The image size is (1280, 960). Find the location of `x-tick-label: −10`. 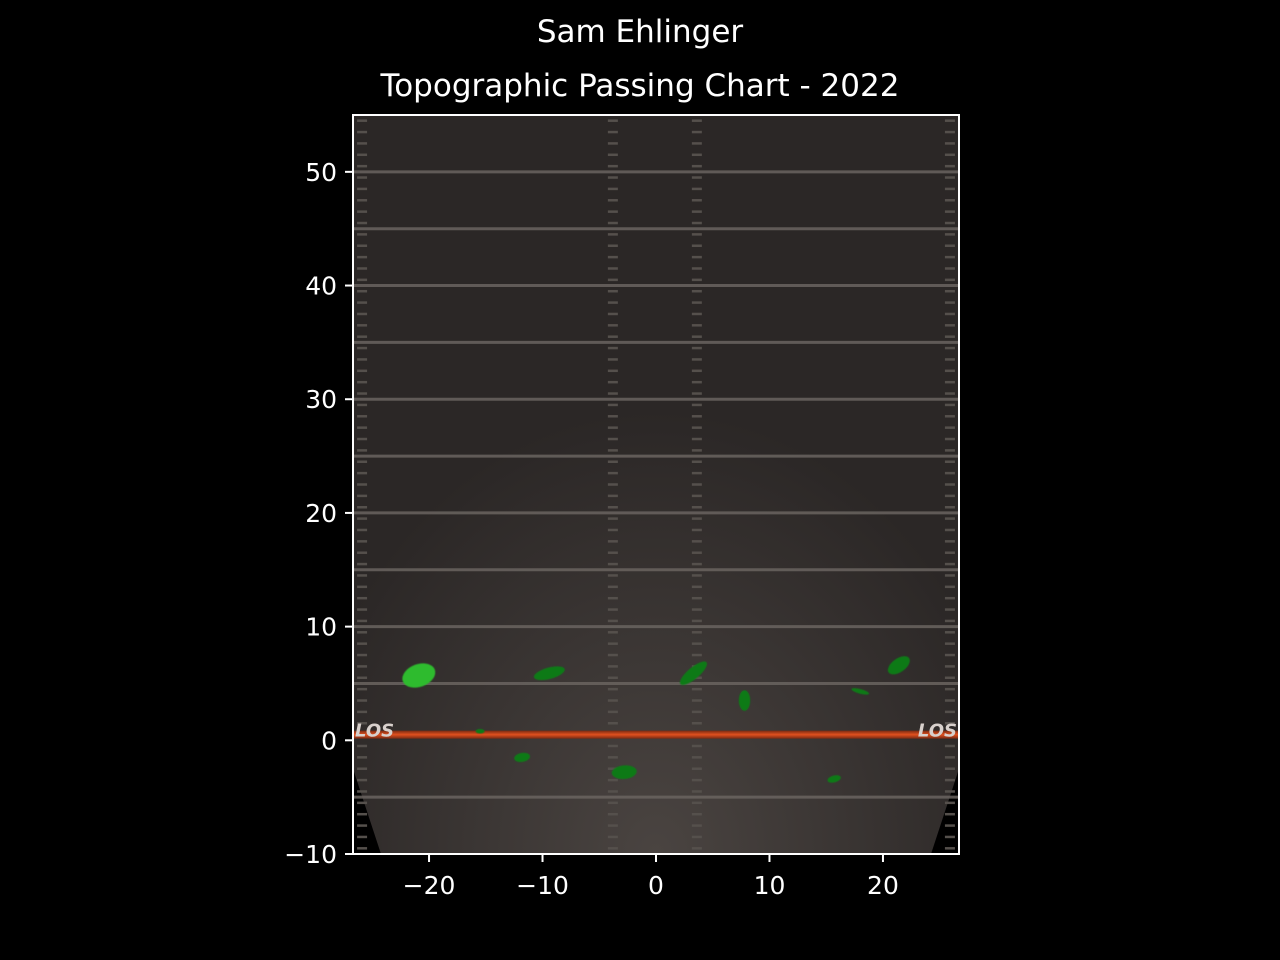

x-tick-label: −10 is located at coordinates (542, 885).